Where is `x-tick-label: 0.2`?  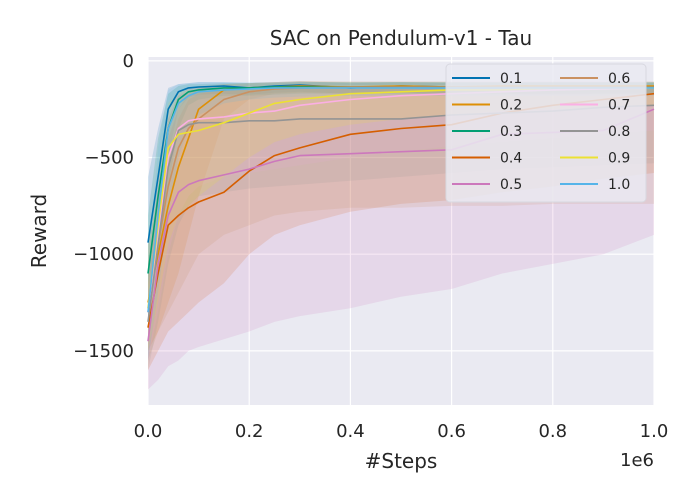 x-tick-label: 0.2 is located at coordinates (249, 431).